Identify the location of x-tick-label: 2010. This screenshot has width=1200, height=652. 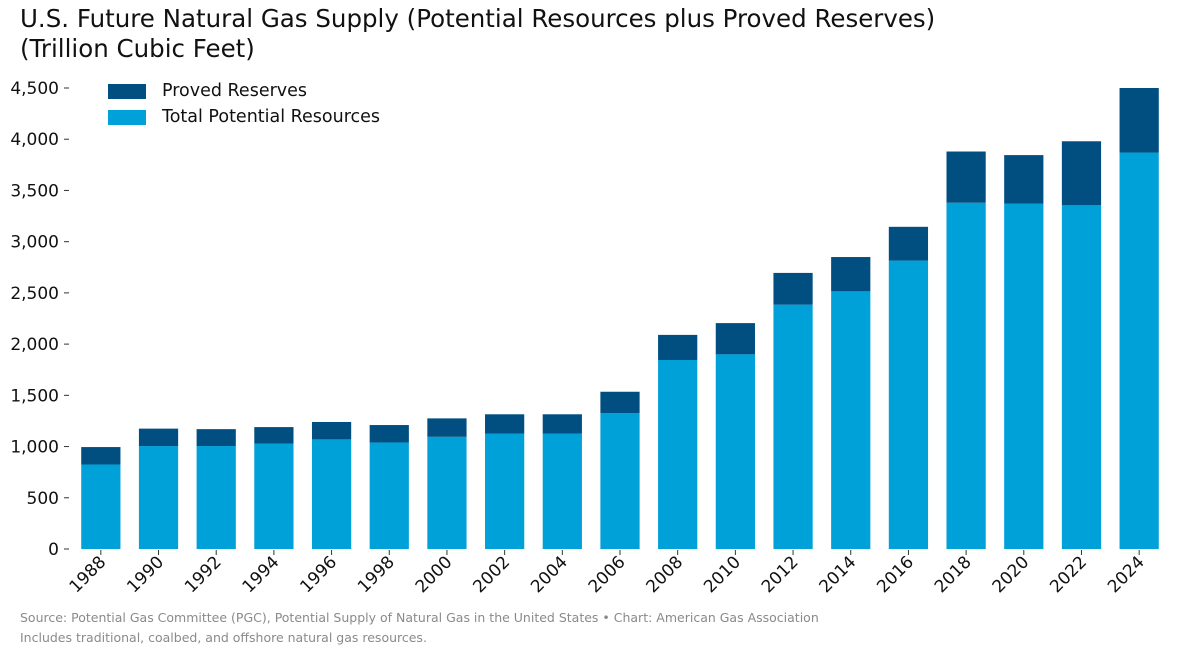
(722, 574).